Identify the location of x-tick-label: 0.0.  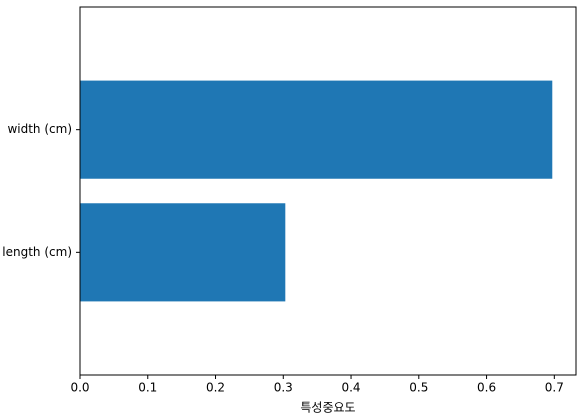
(79, 388).